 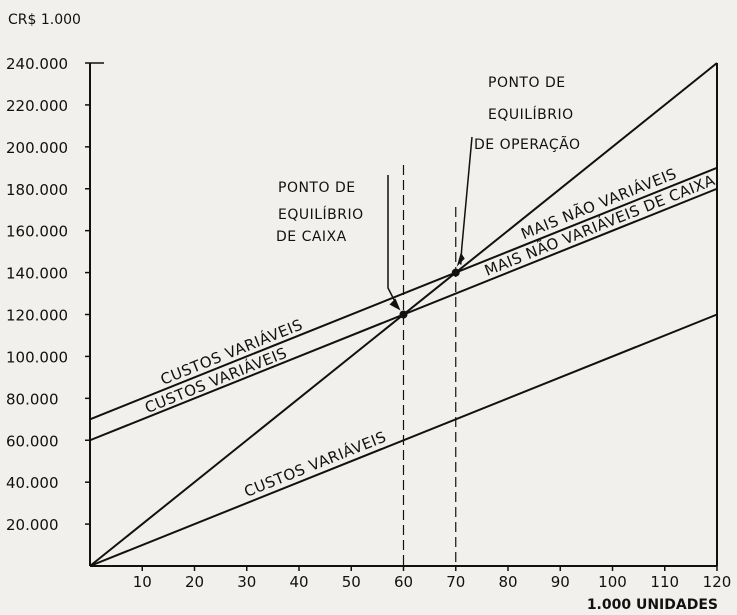 I want to click on x-tick-label: 90, so click(x=560, y=582).